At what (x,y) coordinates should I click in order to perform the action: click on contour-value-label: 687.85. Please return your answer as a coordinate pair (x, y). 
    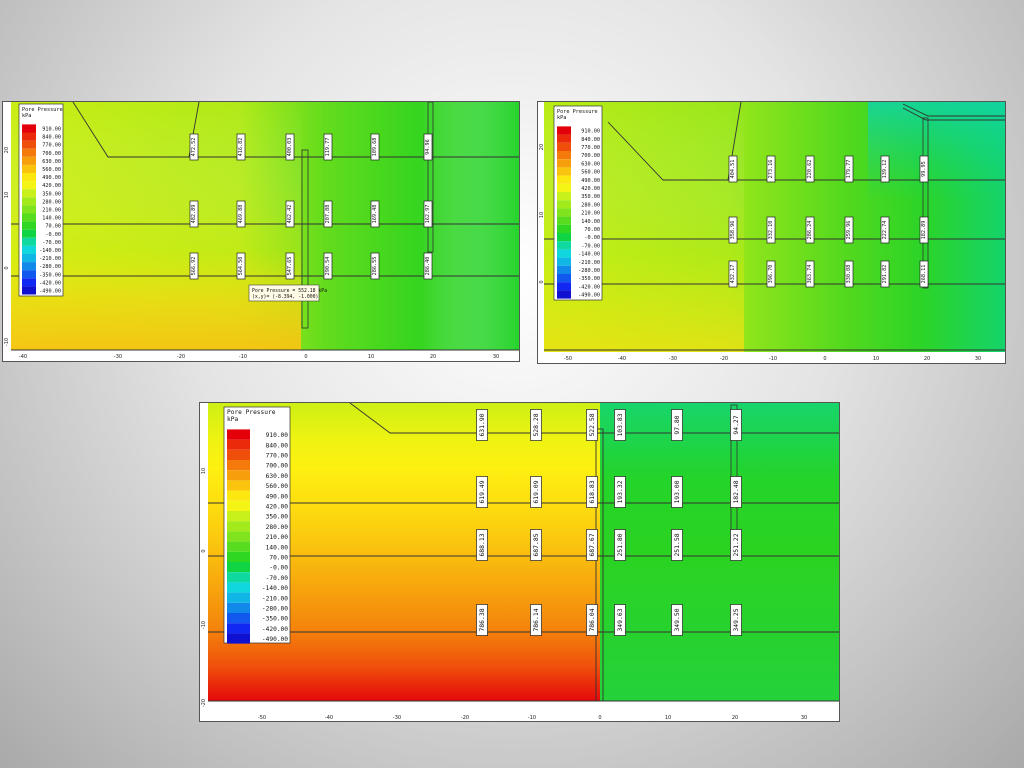
    Looking at the image, I should click on (536, 545).